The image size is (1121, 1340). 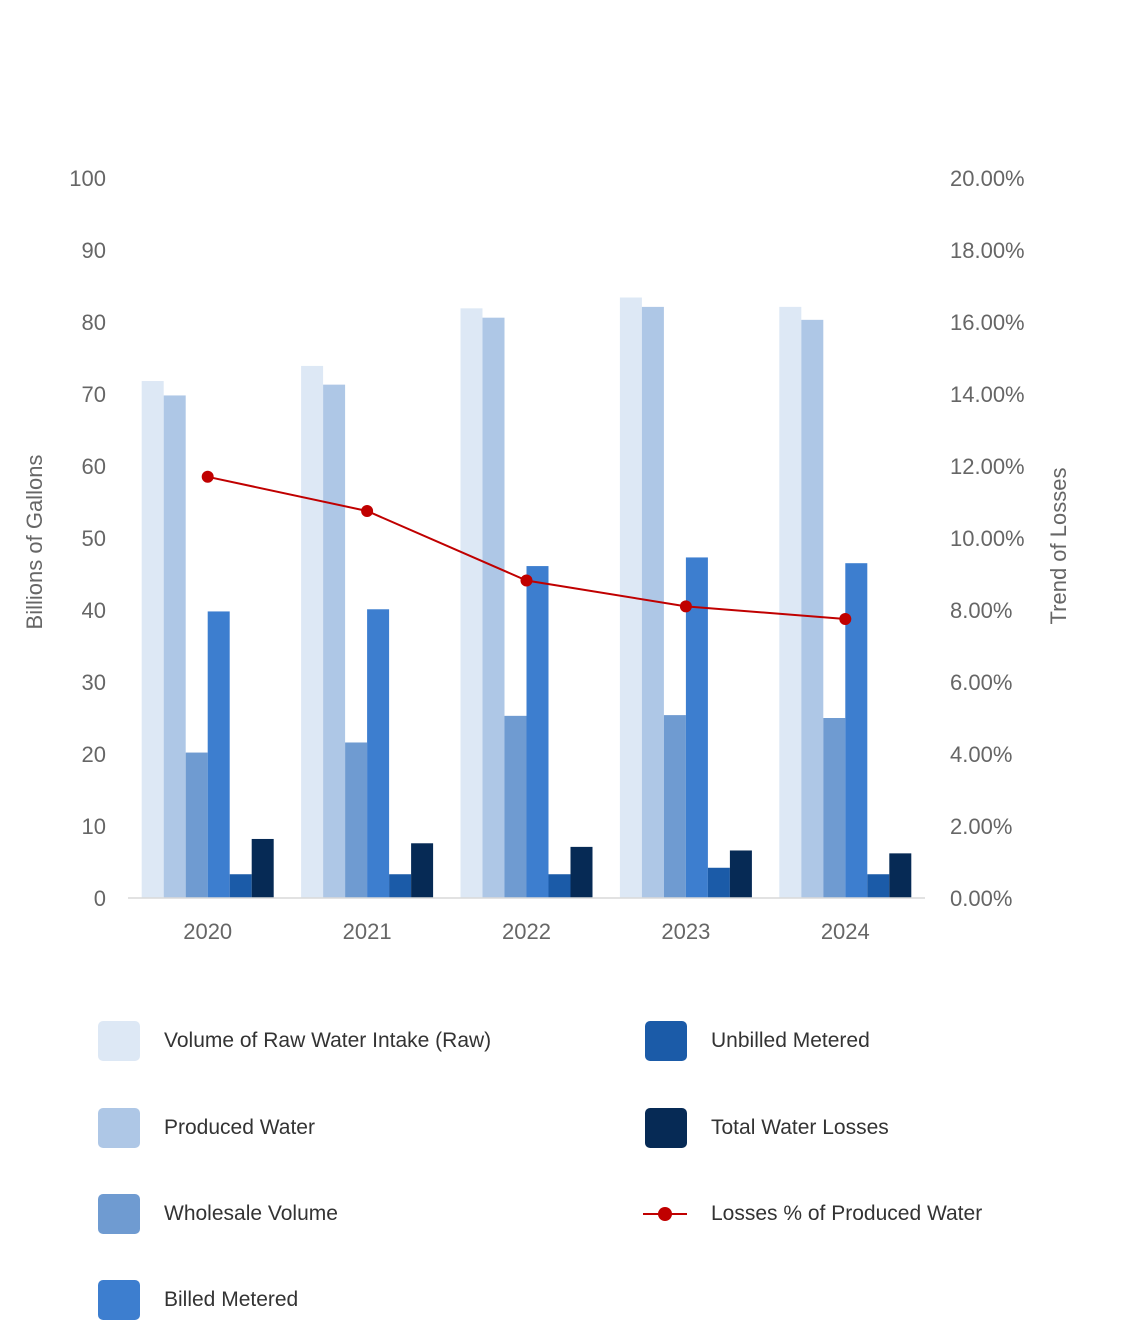 I want to click on legend-item-losses-percent: Losses % of Produced Water, so click(x=812, y=1214).